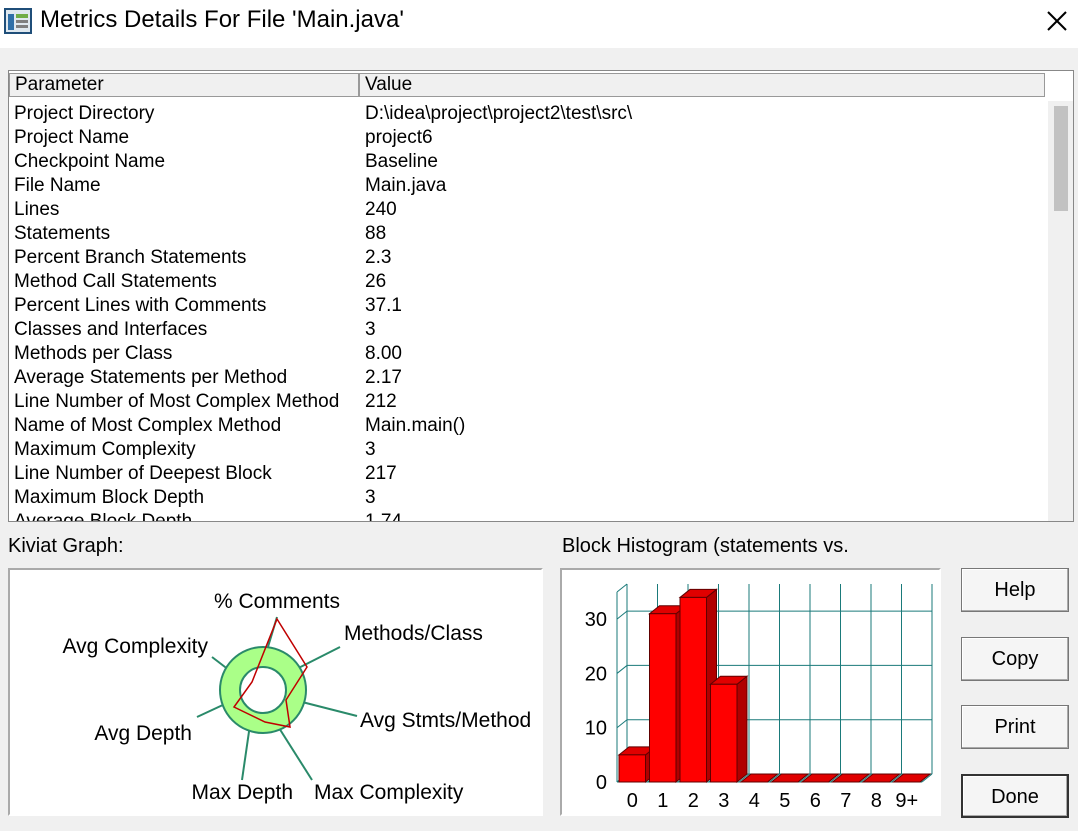  I want to click on parameter-cell: Lines, so click(37, 209).